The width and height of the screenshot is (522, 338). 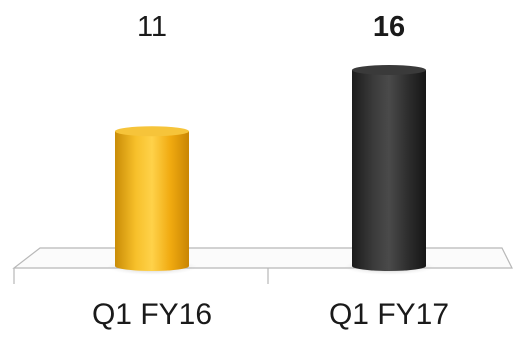 I want to click on bar-q1-fy17, so click(x=389, y=170).